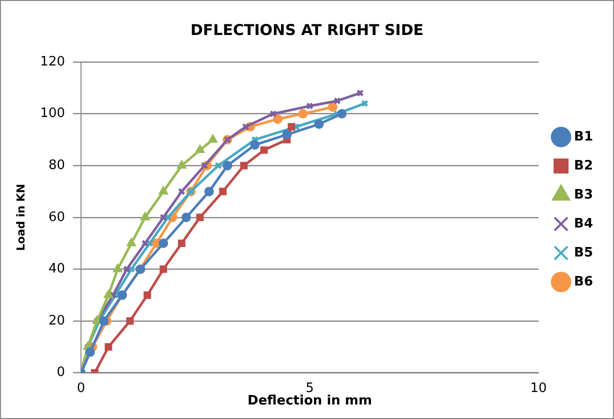  Describe the element at coordinates (53, 114) in the screenshot. I see `y-tick-label: 100` at that location.